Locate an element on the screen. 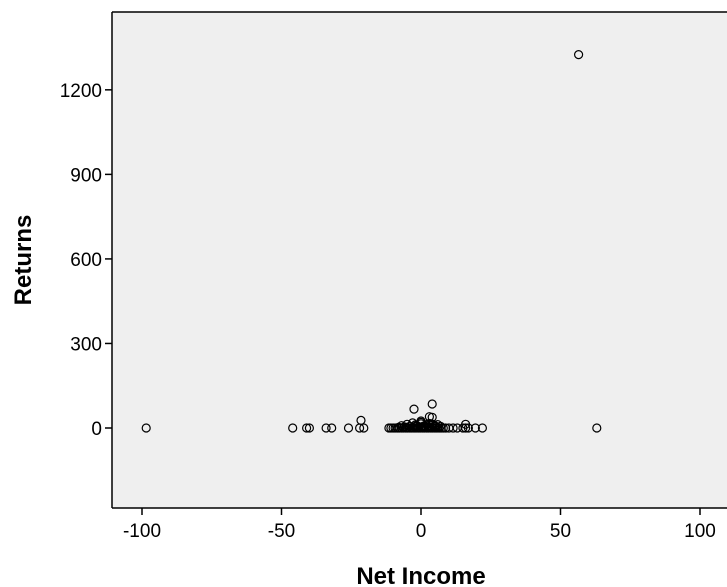  x-tick-label: -100 is located at coordinates (142, 531).